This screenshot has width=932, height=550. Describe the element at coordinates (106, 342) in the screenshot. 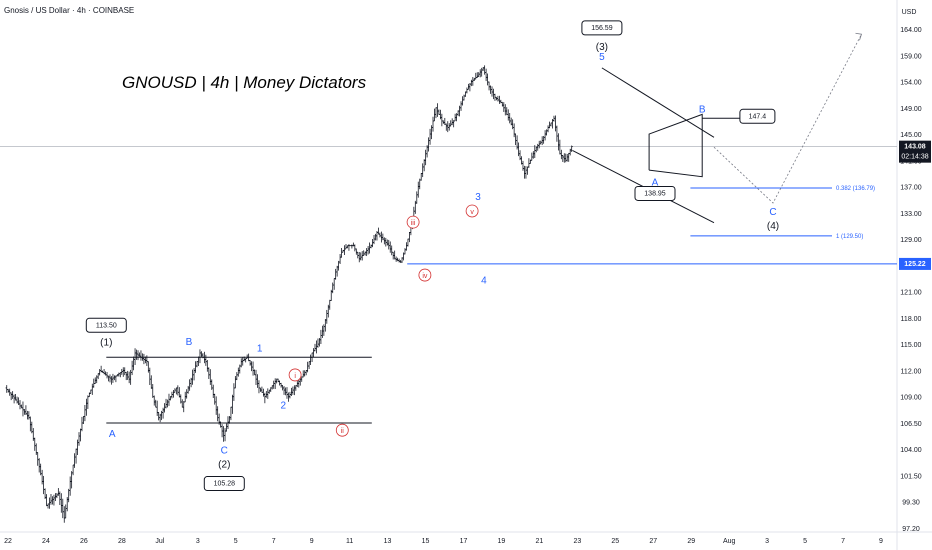

I see `wave-label: (1)` at that location.